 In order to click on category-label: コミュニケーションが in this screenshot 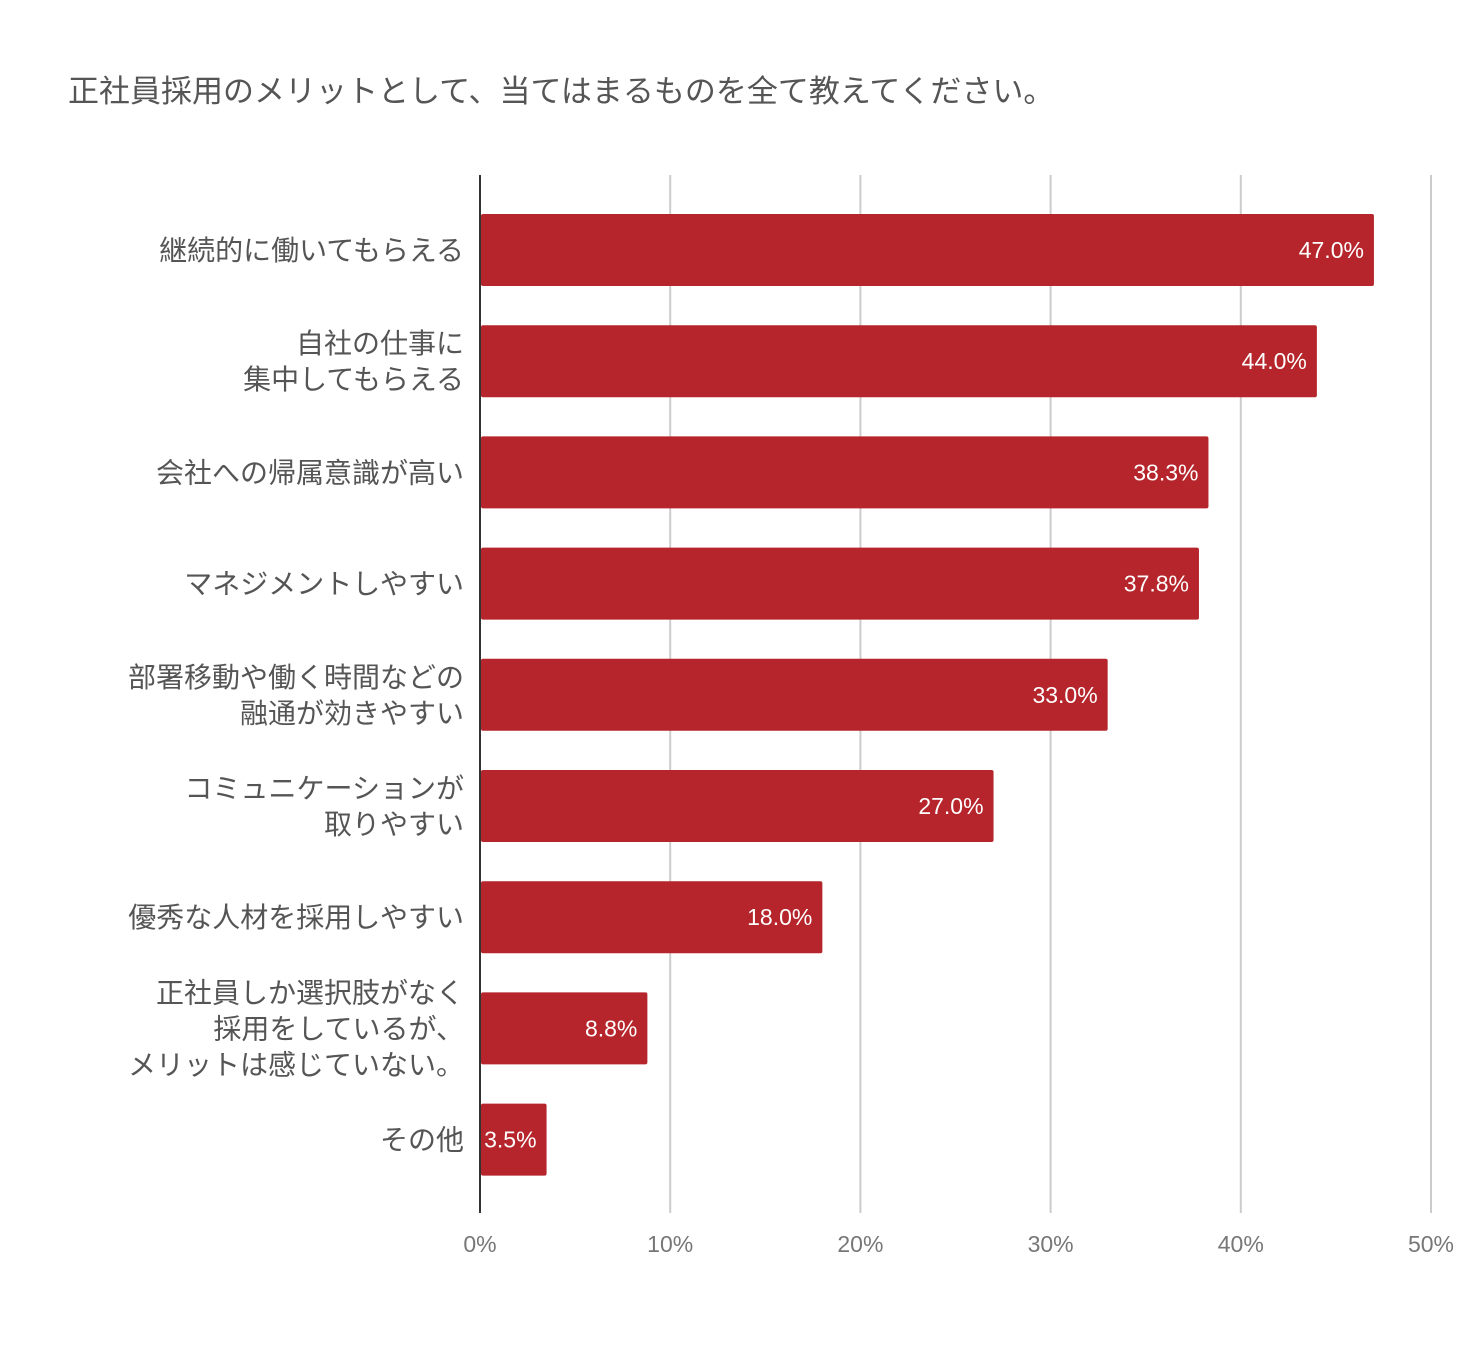, I will do `click(324, 788)`.